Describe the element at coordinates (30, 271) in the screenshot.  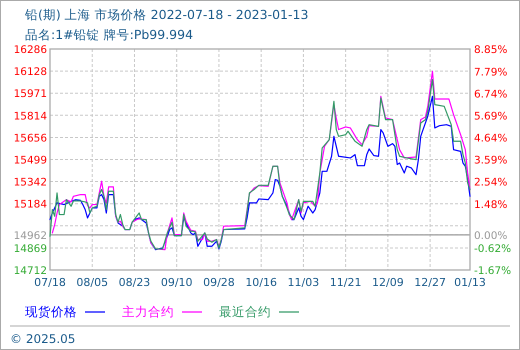
I see `ytick: 14712` at that location.